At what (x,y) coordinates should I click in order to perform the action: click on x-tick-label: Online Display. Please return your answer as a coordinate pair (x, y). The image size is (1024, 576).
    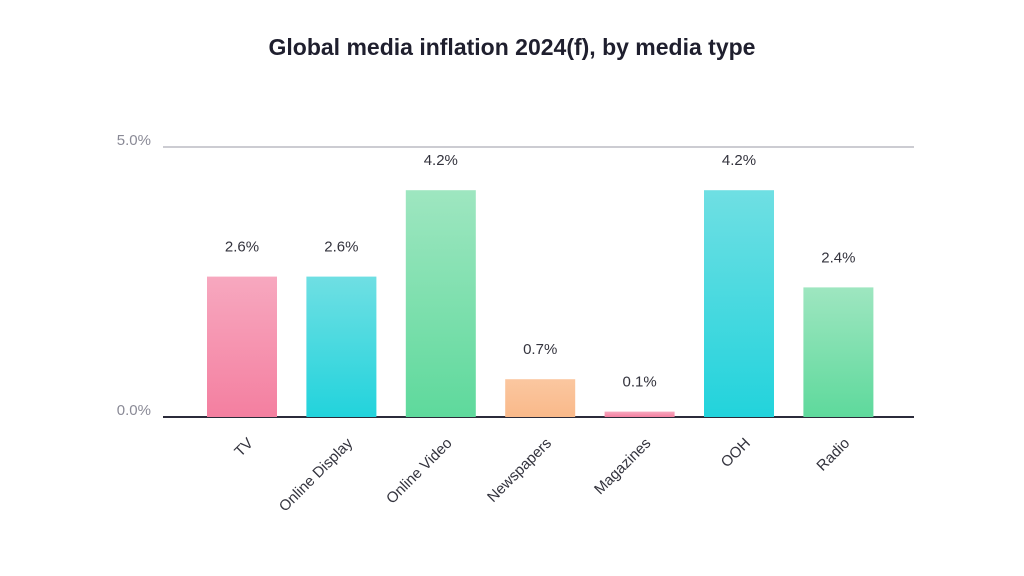
    Looking at the image, I should click on (316, 474).